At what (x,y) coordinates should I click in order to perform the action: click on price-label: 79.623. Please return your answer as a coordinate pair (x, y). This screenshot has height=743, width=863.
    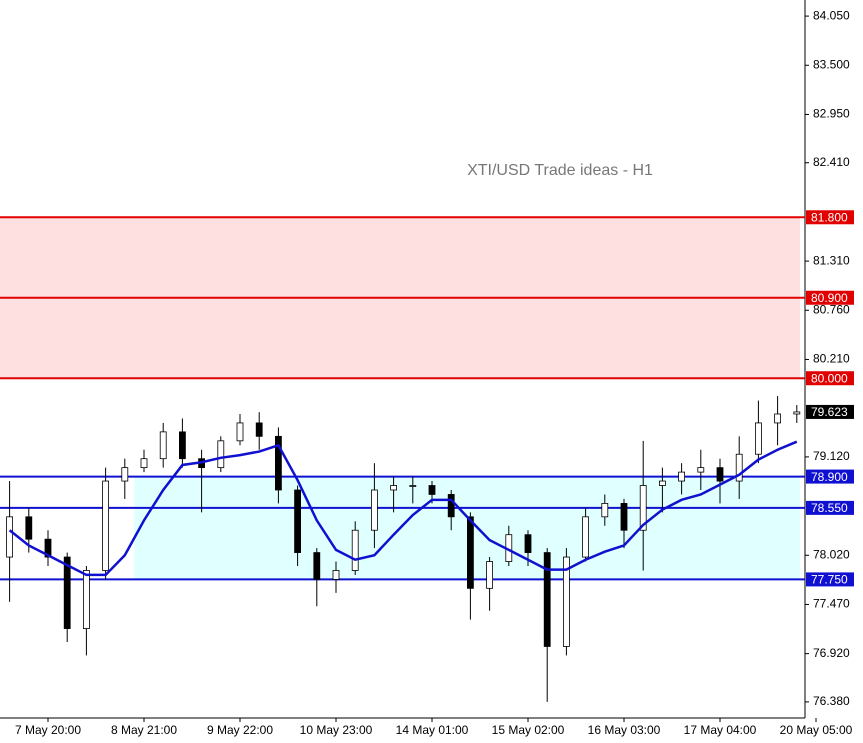
    Looking at the image, I should click on (829, 412).